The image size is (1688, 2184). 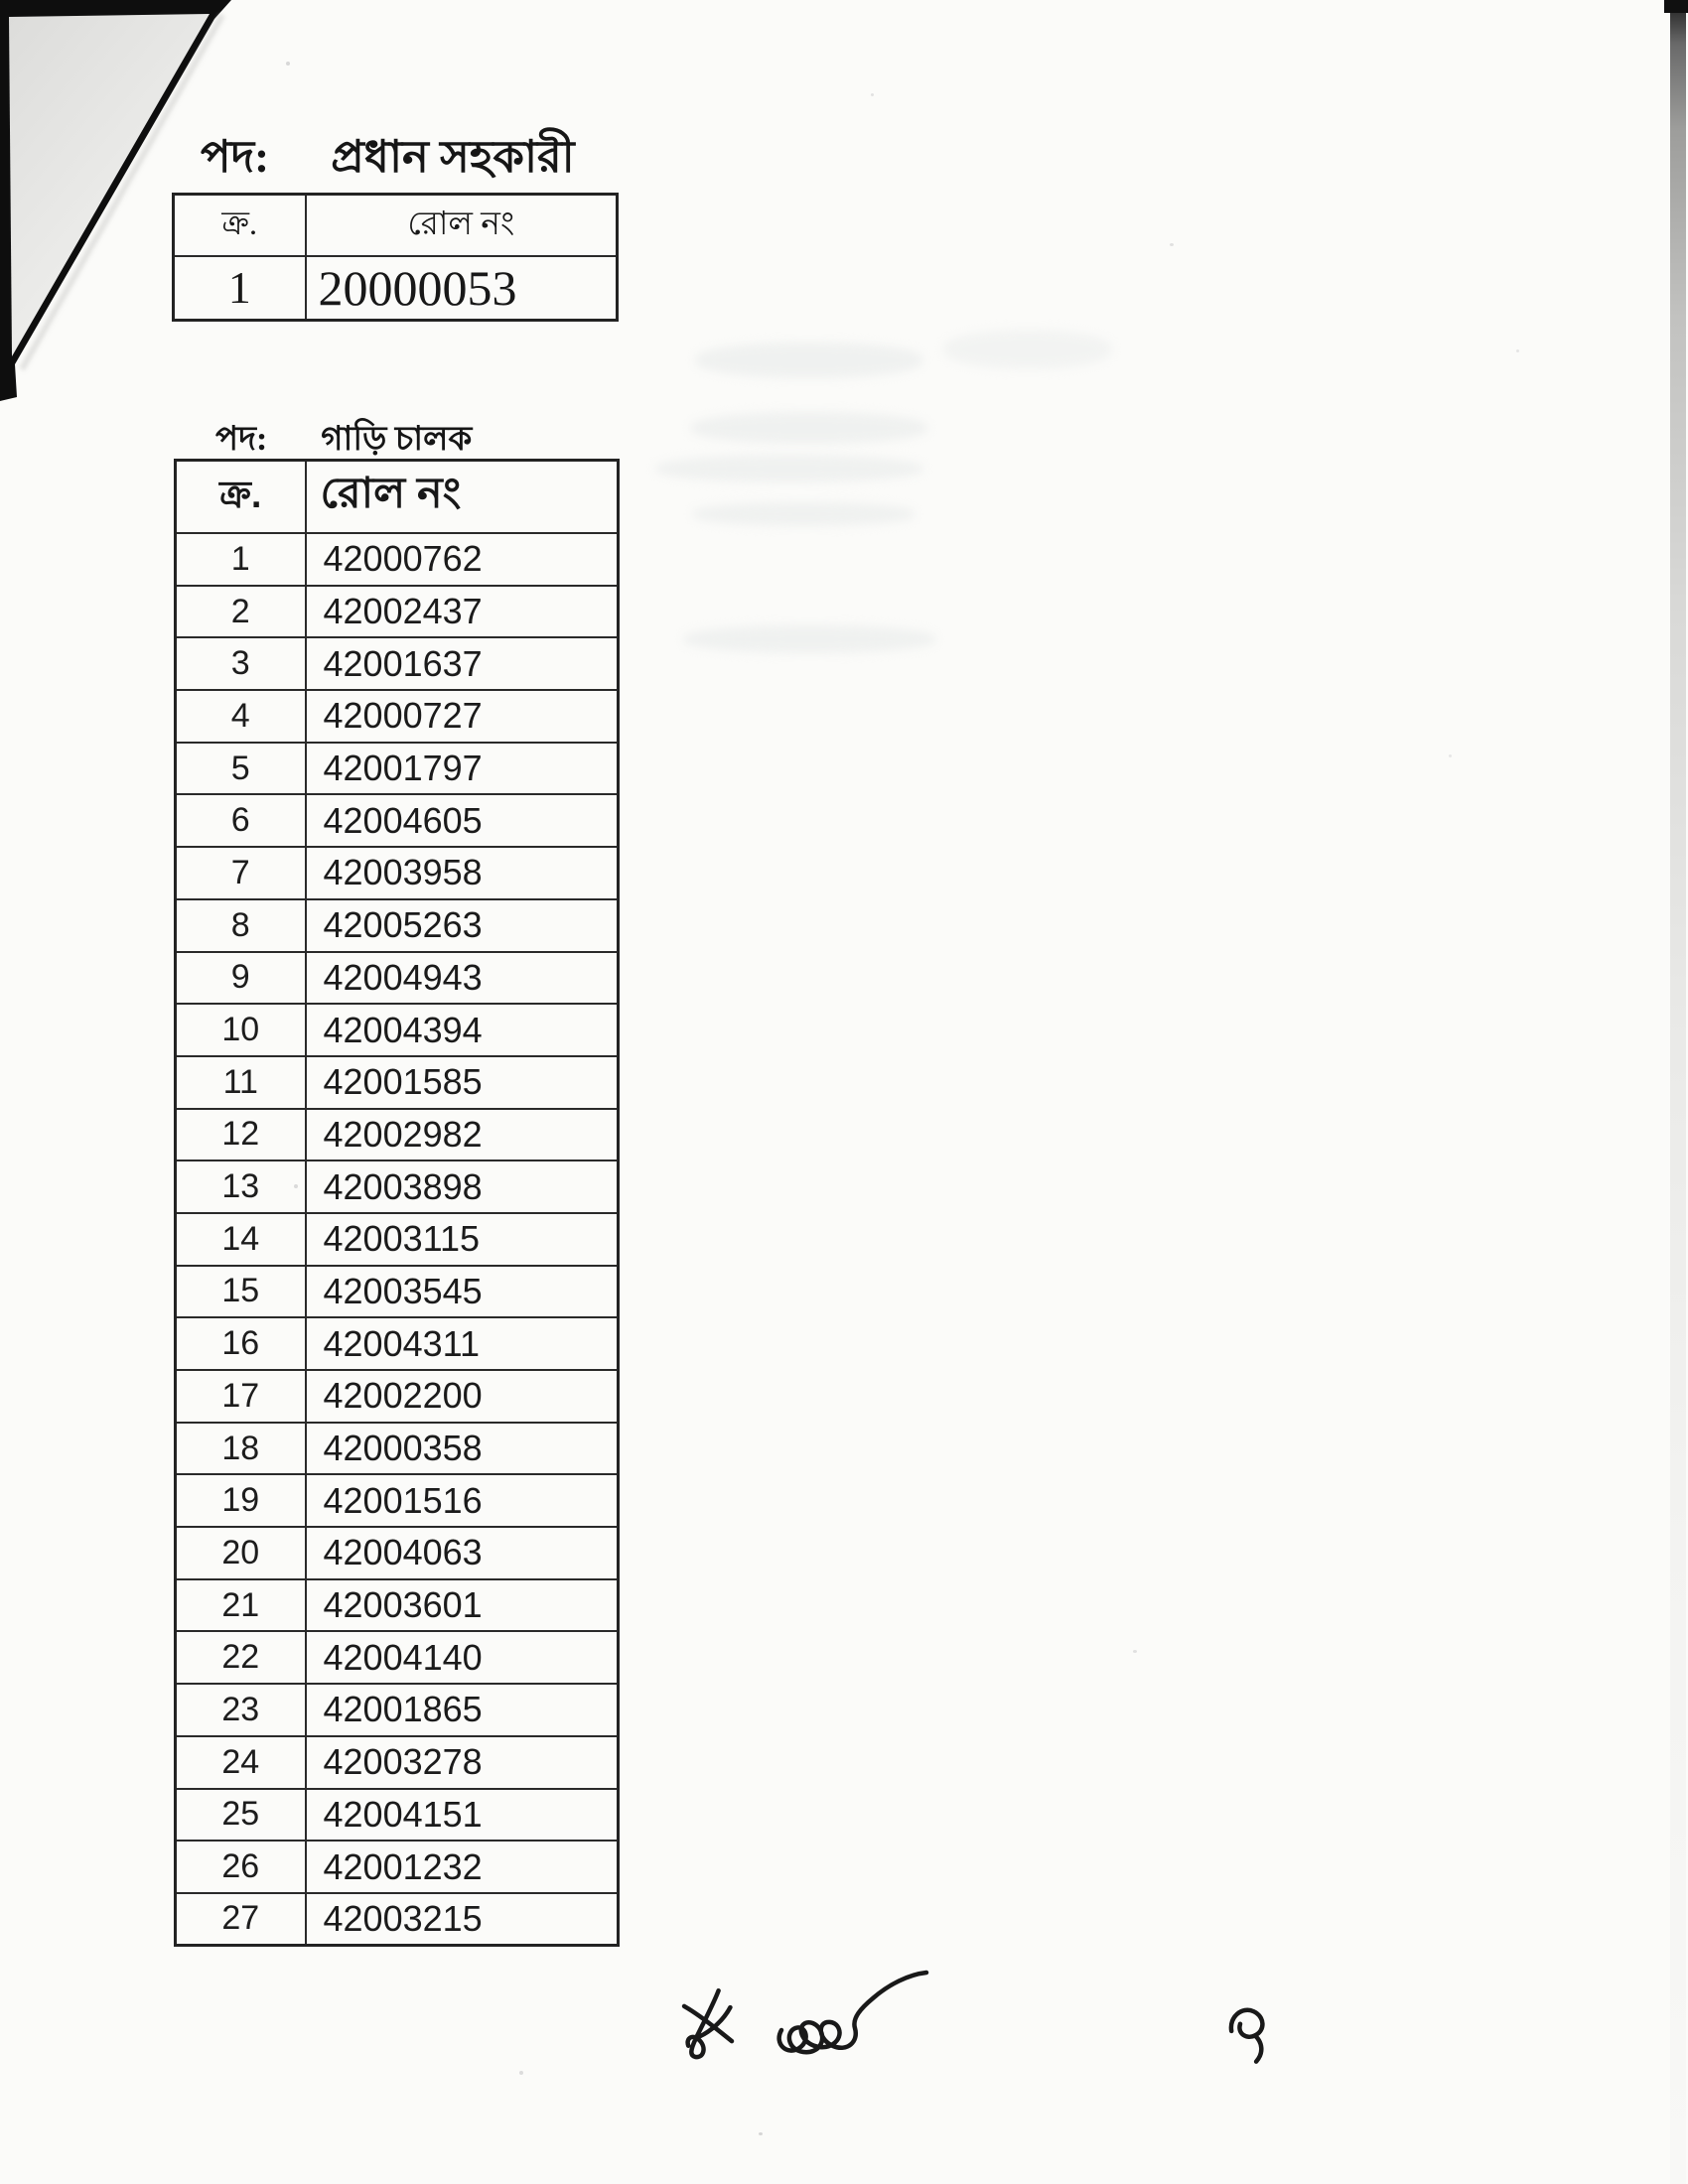 I want to click on roll-cell: 42000727, so click(x=462, y=716).